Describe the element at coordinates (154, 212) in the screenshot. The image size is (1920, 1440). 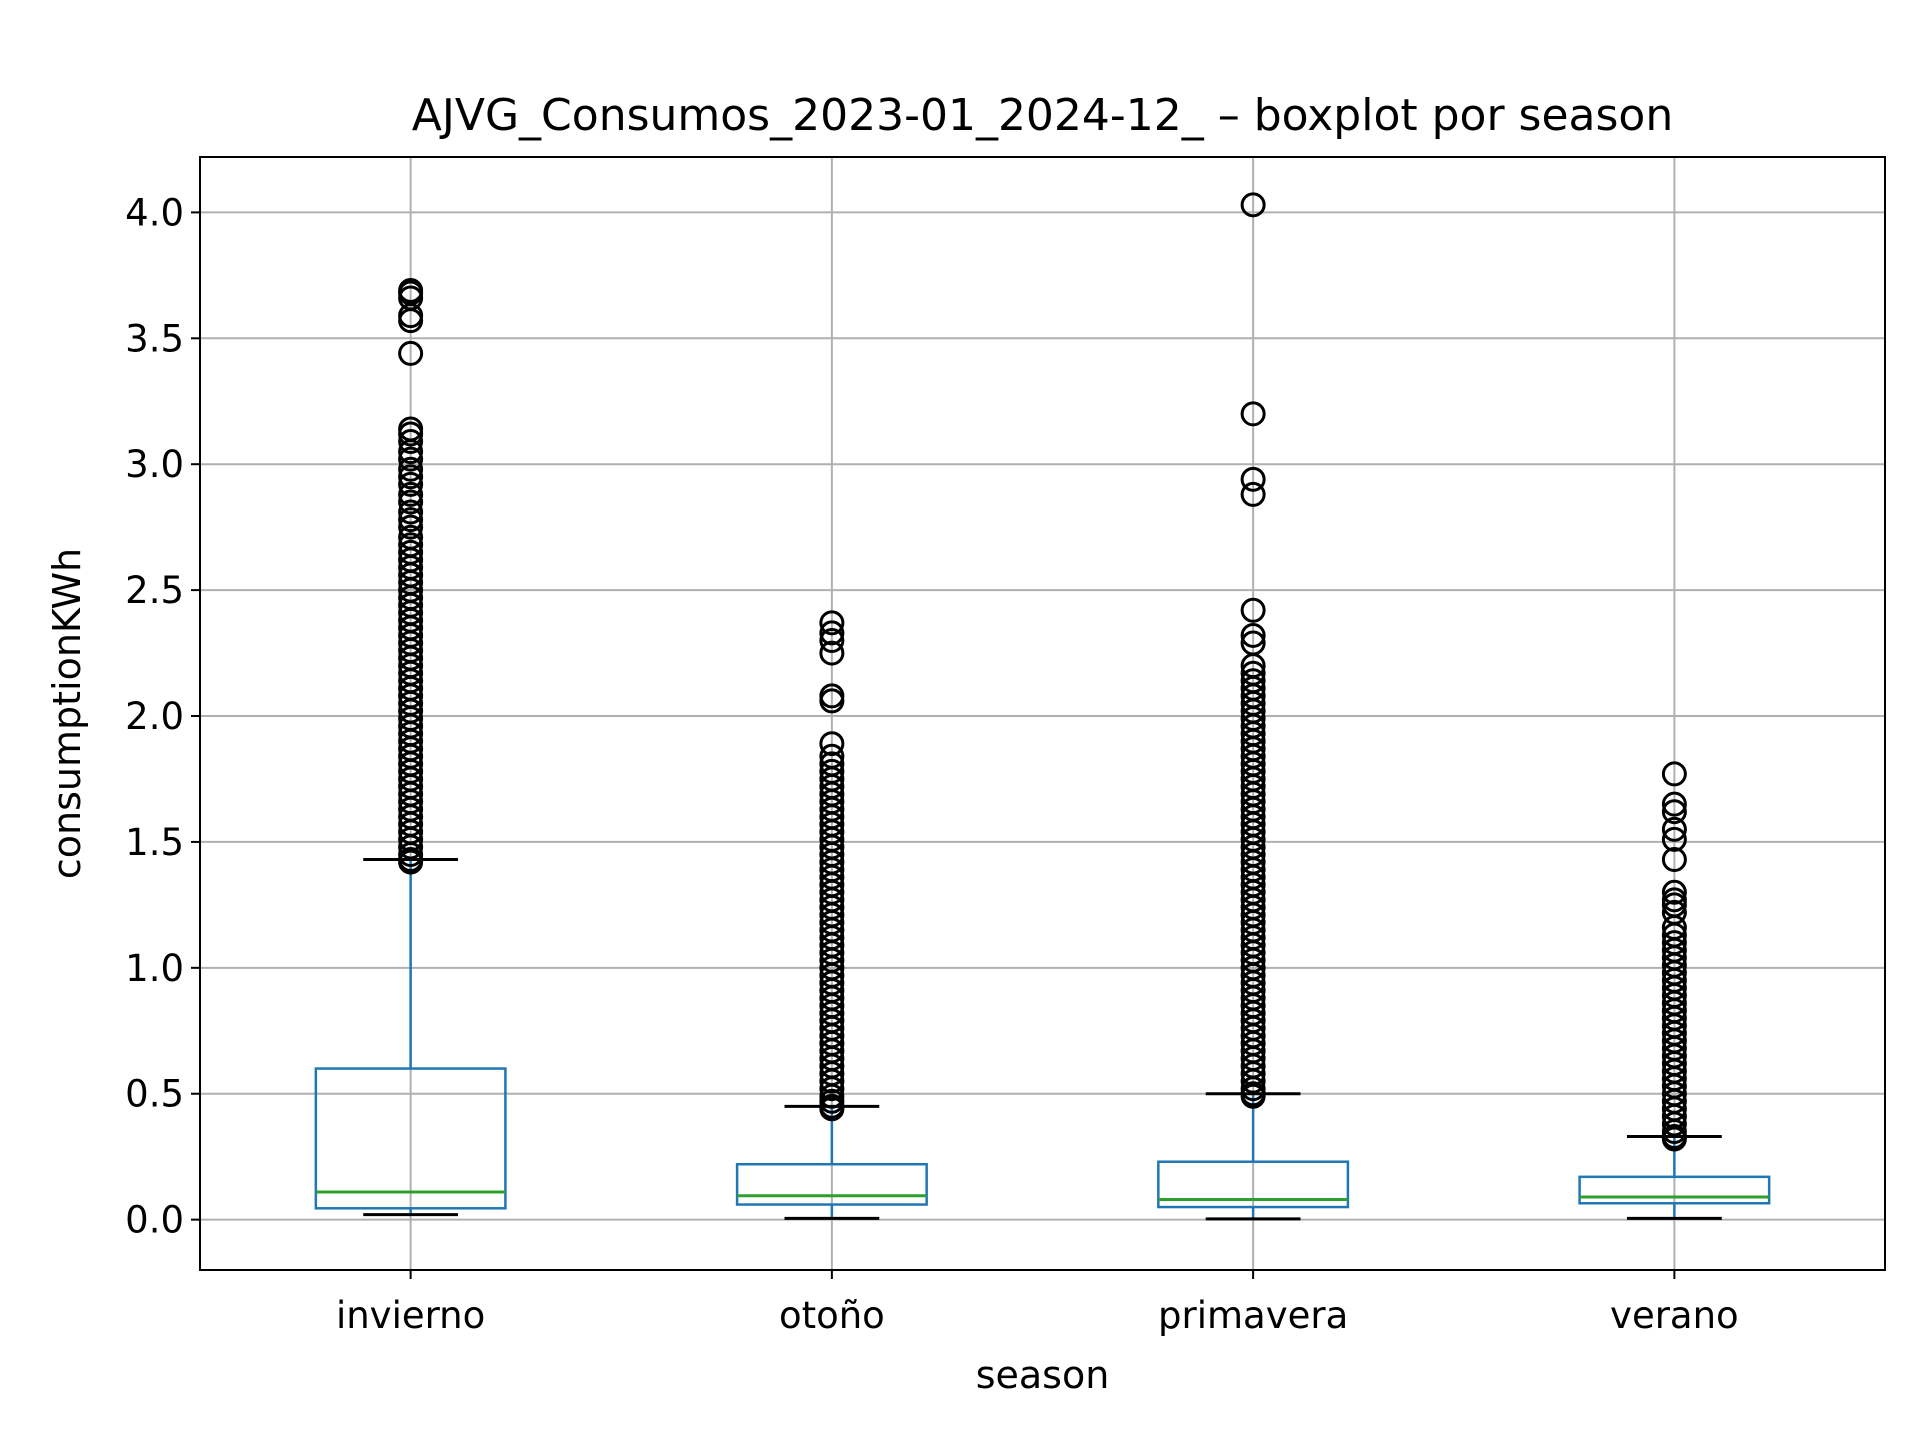
I see `y-tick-label: 4.0` at that location.